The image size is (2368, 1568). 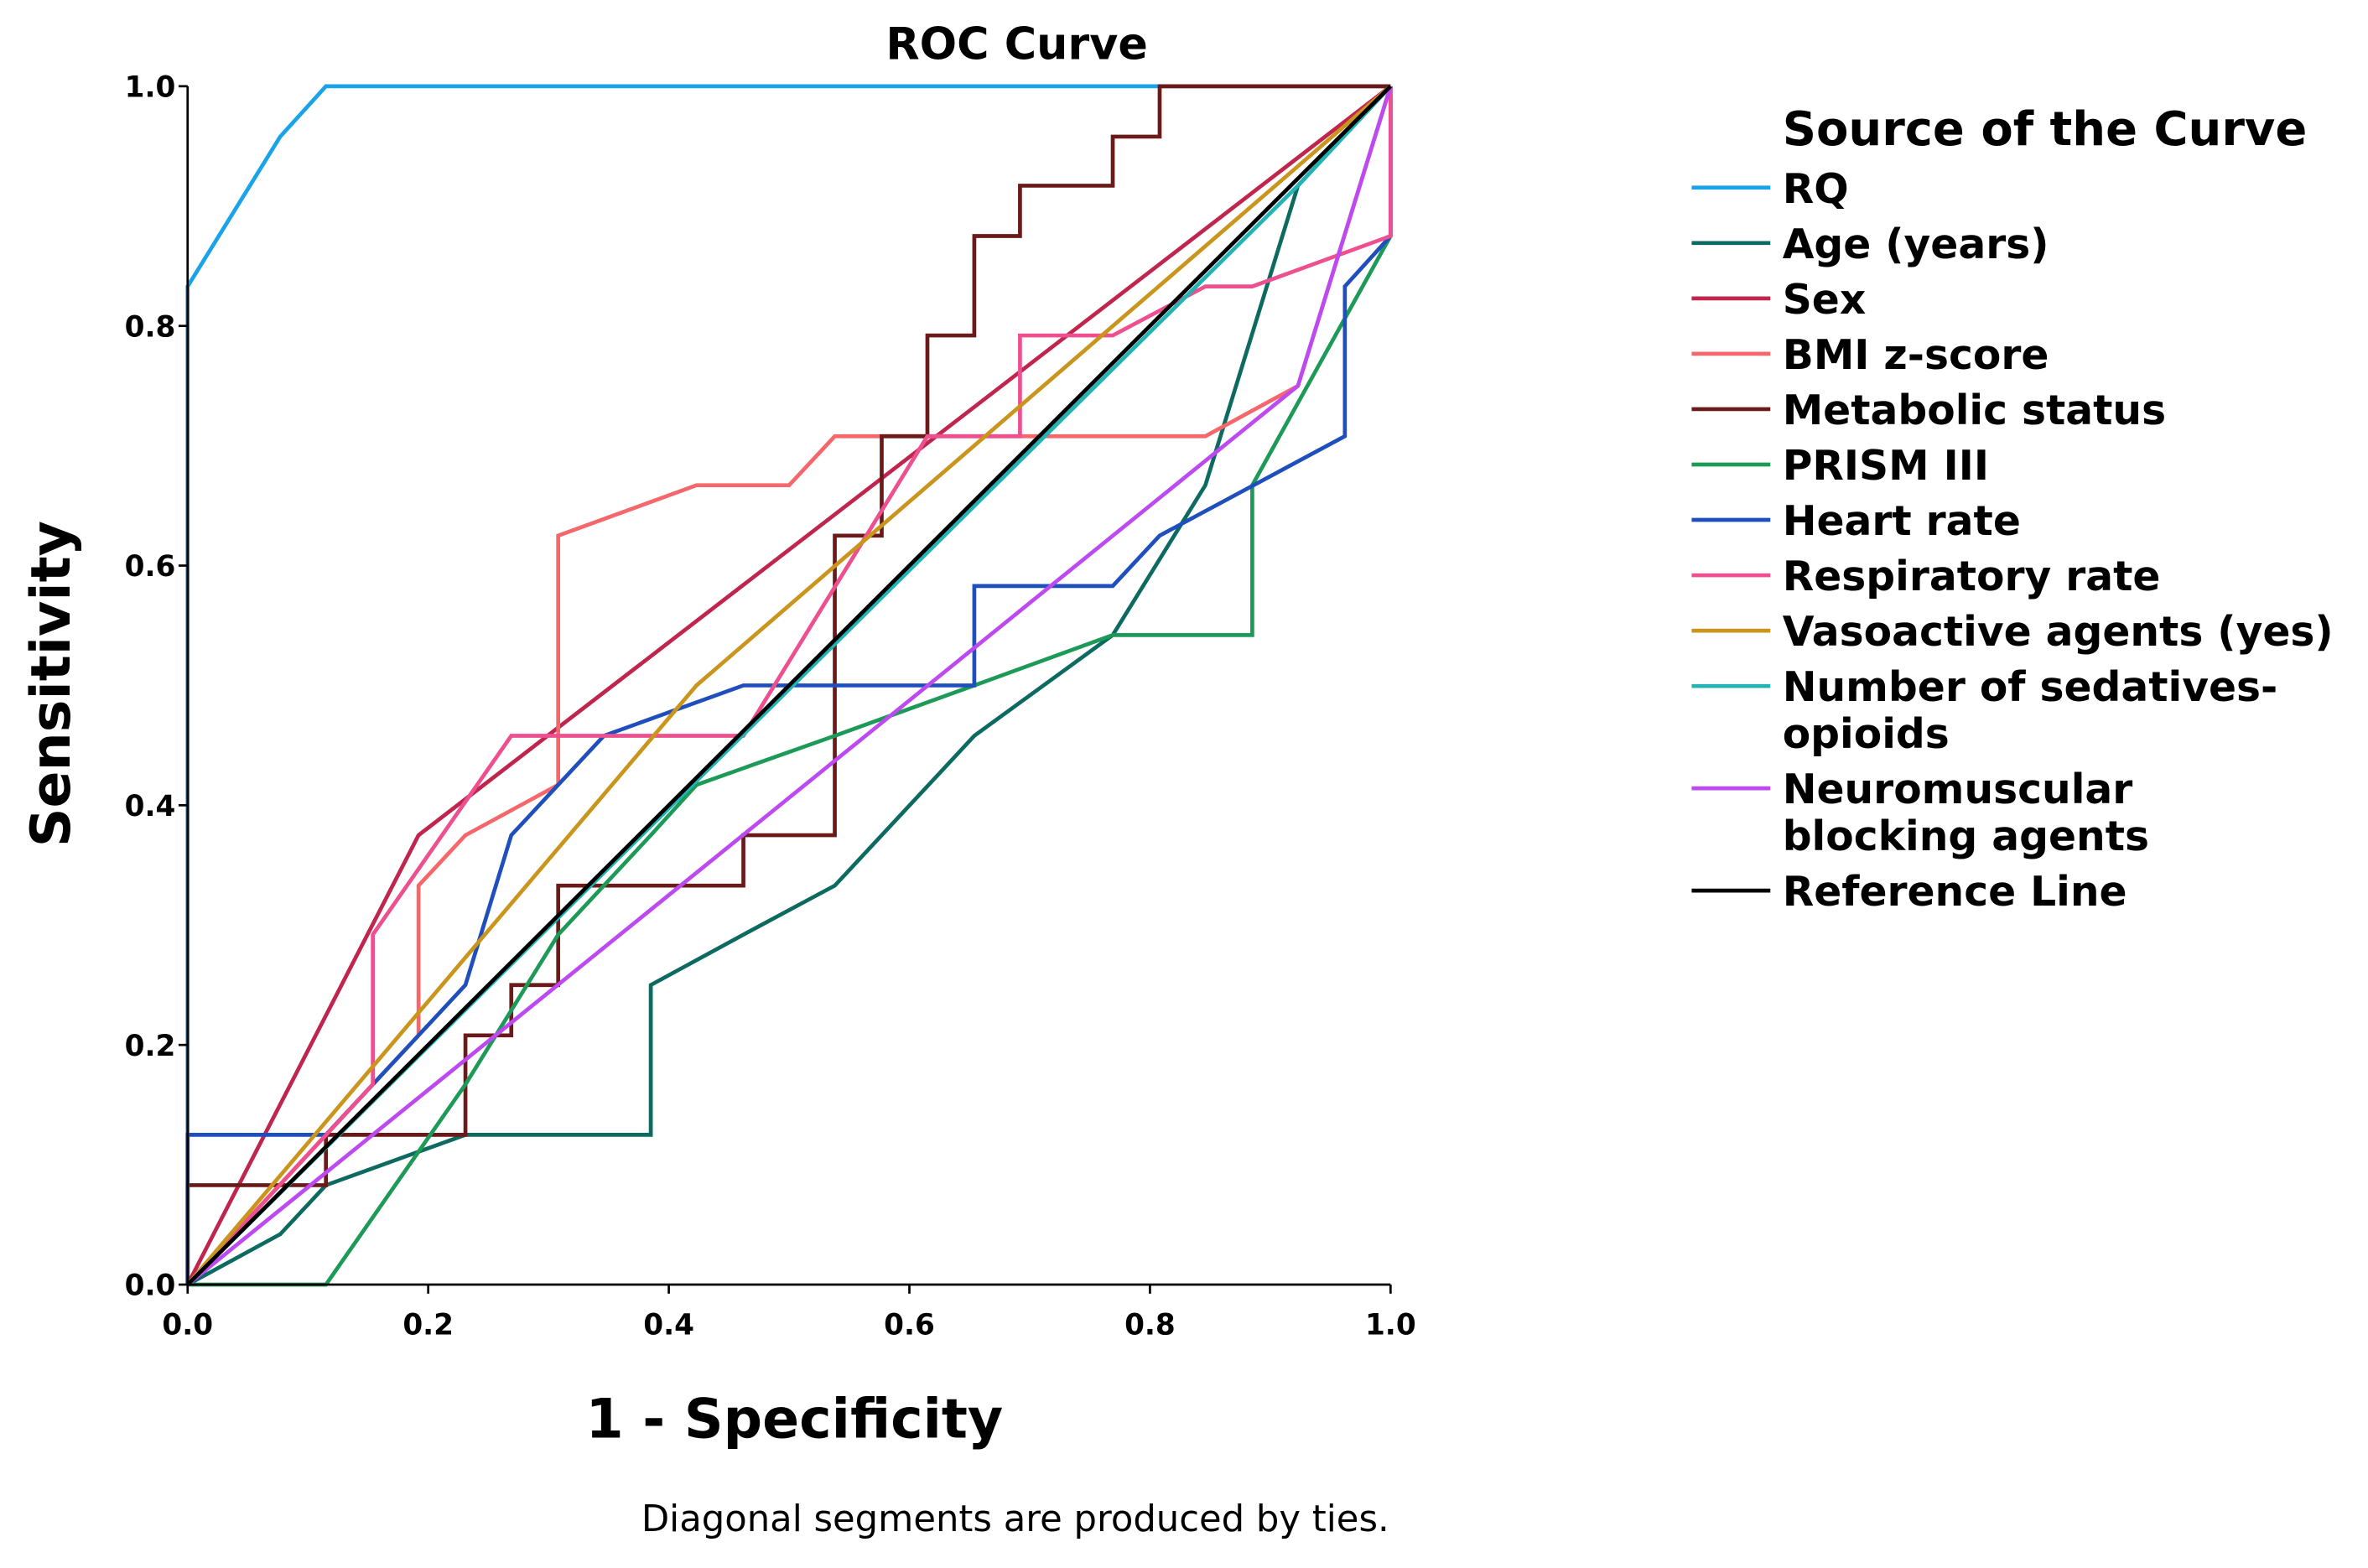 I want to click on legend-label-neuromuscular-blocking-agents: Neuromuscular blocking agents, so click(x=1966, y=813).